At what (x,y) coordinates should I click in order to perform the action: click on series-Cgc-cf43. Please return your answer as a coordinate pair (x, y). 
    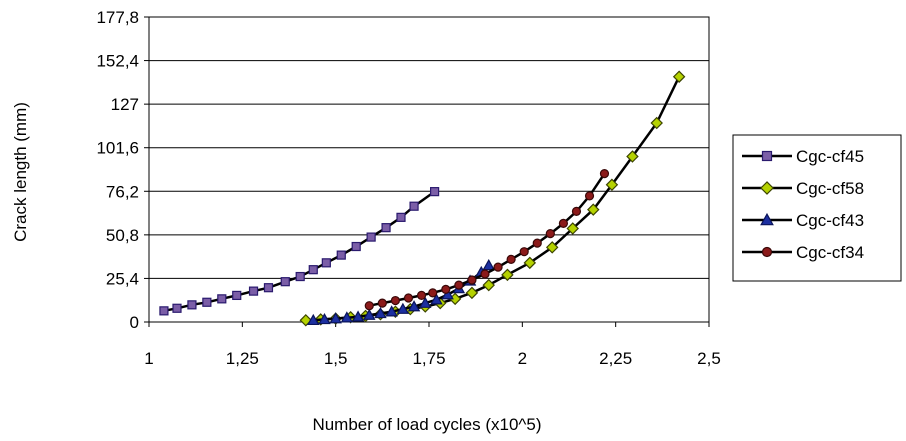
    Looking at the image, I should click on (401, 292).